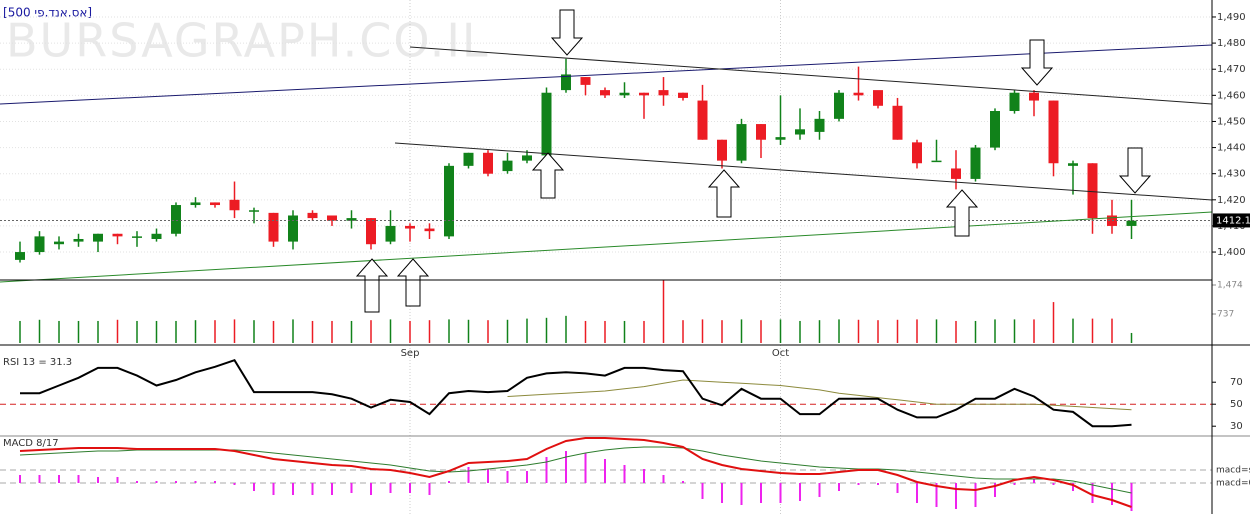  I want to click on volume-tick-label: 737, so click(1225, 314).